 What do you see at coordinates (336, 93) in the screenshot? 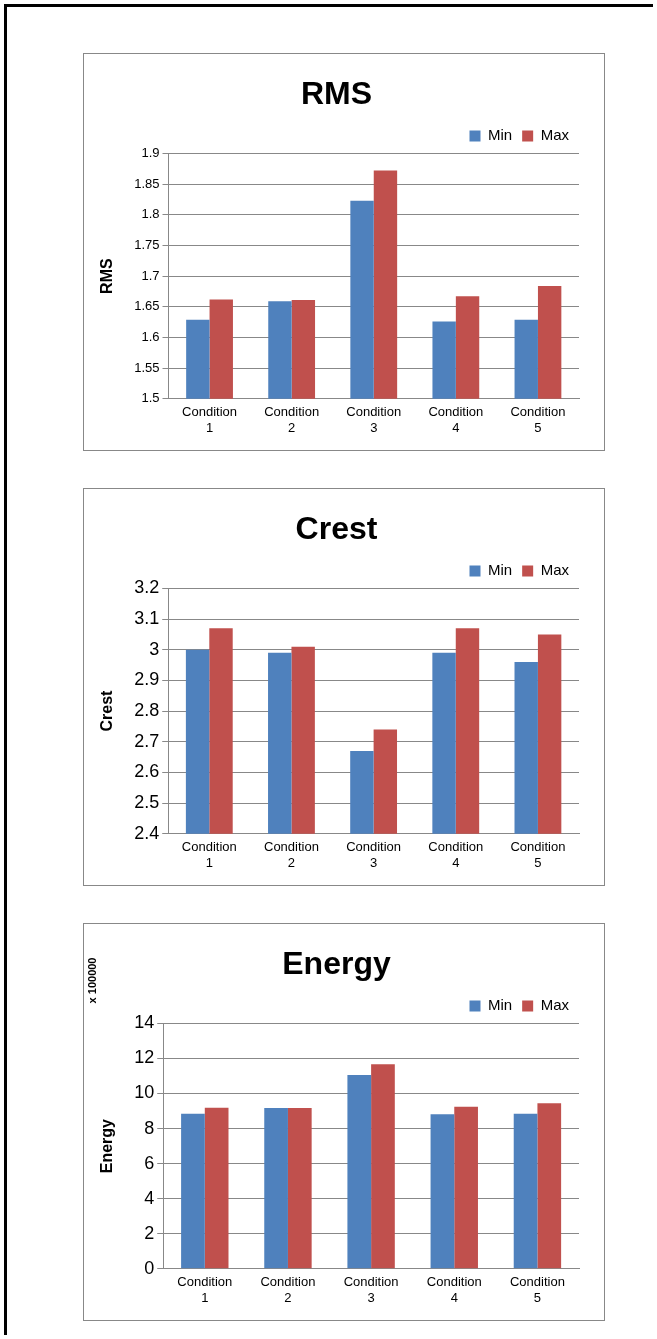
I see `chart-title: RMS` at bounding box center [336, 93].